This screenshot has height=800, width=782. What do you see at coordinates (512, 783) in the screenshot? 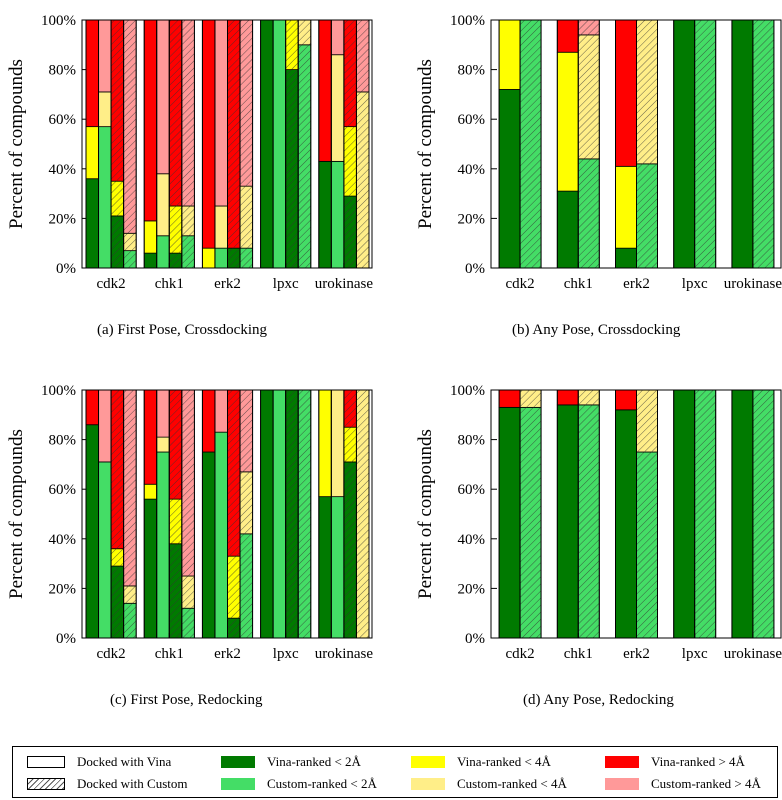
I see `legend-label: Custom-ranked < 4Å` at bounding box center [512, 783].